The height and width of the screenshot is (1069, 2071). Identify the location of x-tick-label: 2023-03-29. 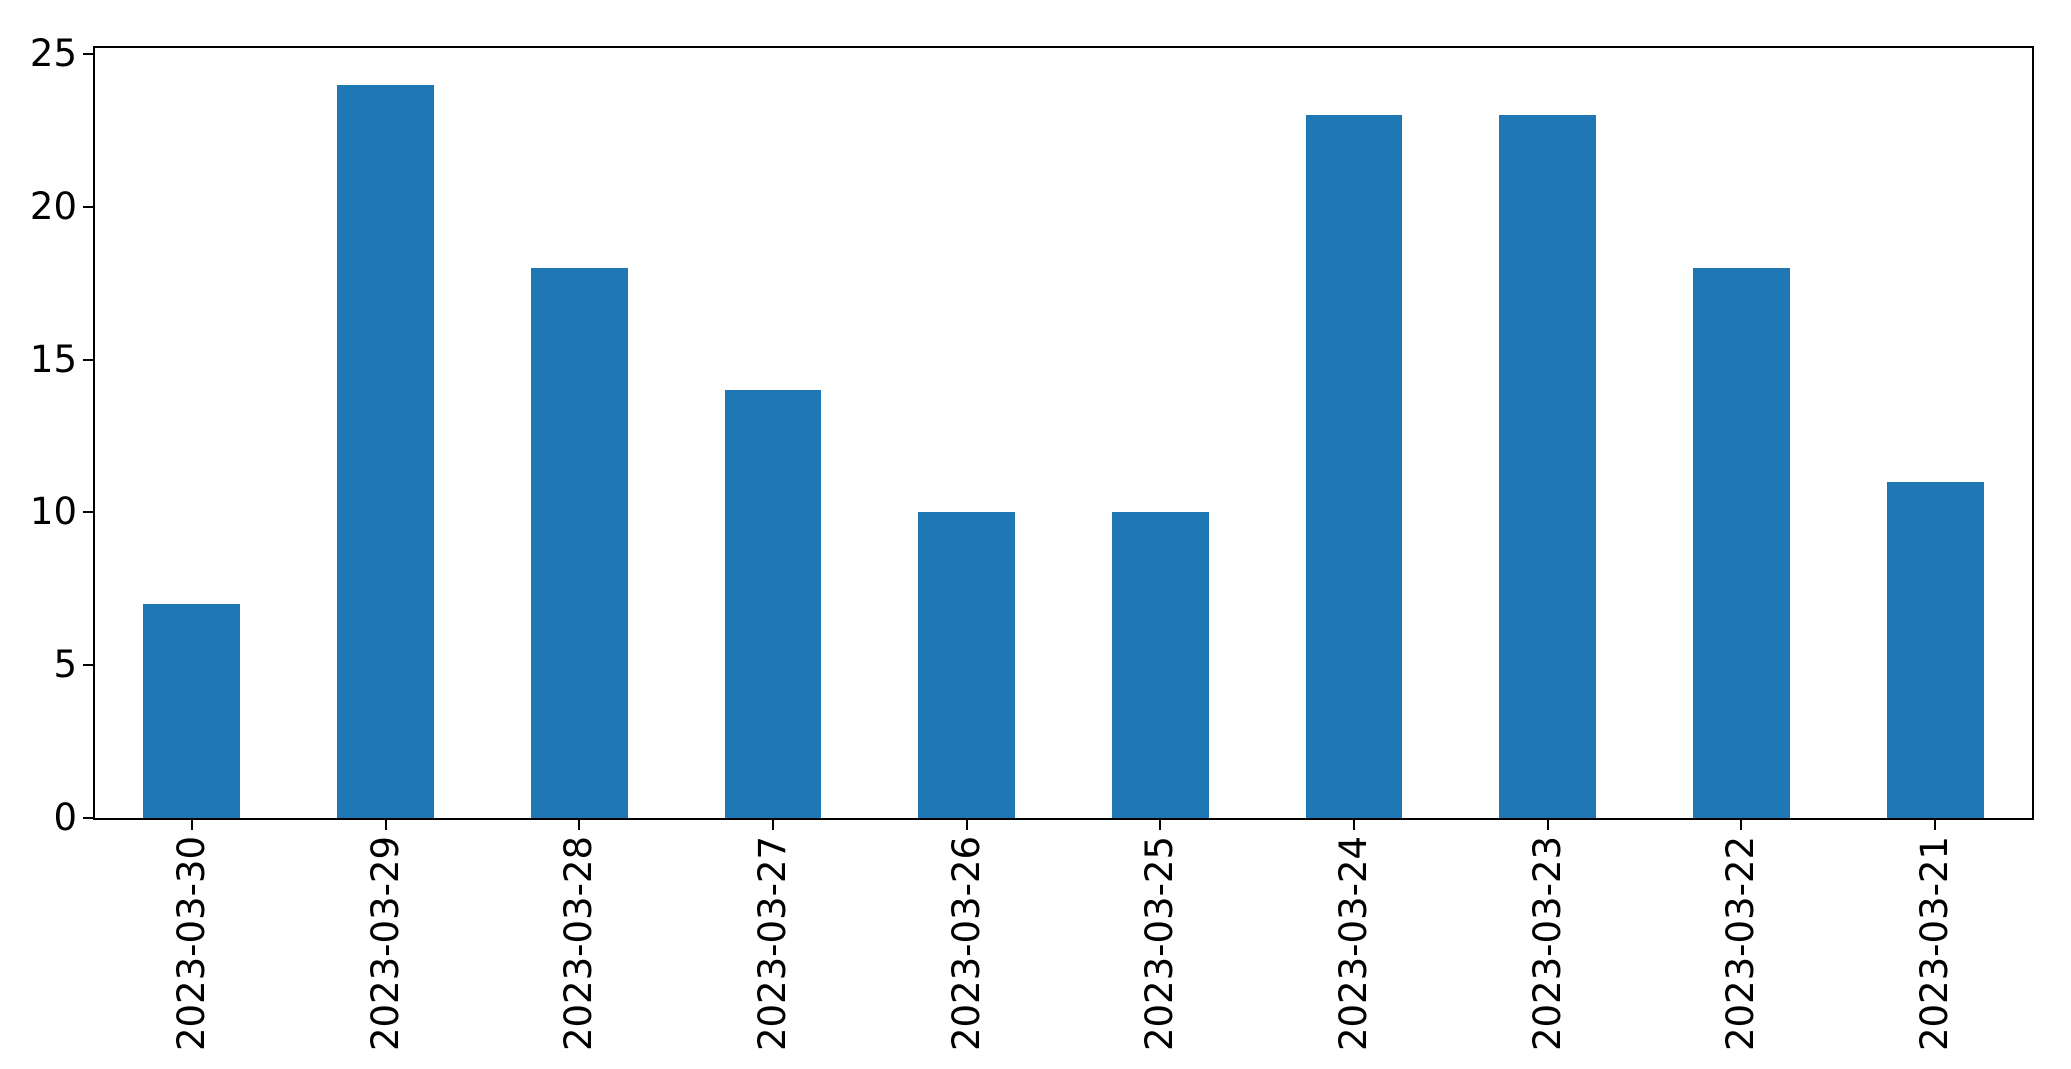
(385, 944).